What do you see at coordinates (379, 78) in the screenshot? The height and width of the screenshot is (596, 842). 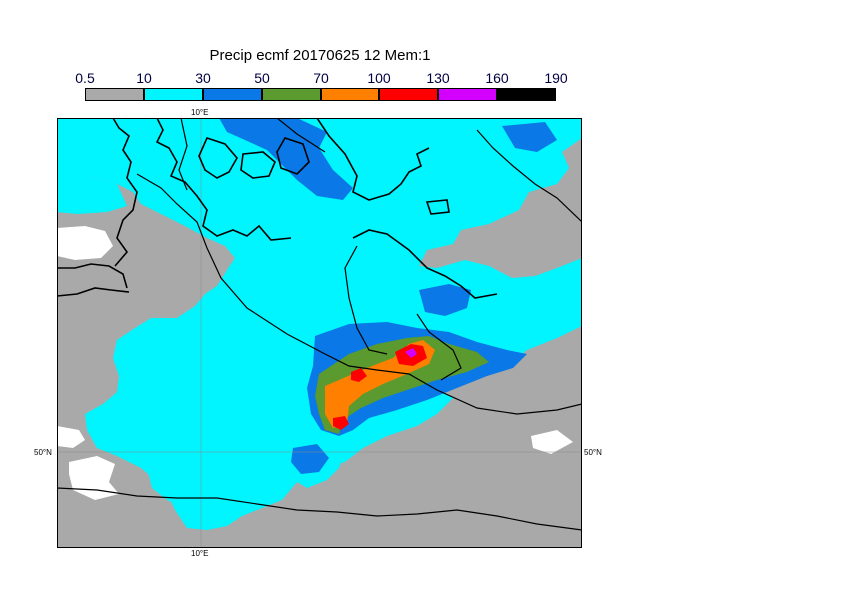 I see `legend-label-6: 100` at bounding box center [379, 78].